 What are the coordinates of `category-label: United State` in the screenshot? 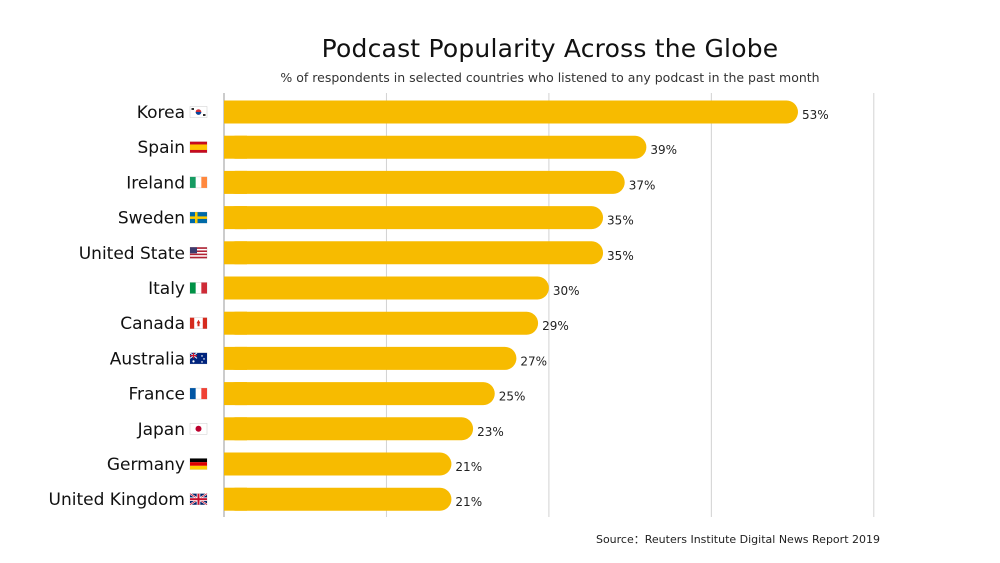 It's located at (132, 254).